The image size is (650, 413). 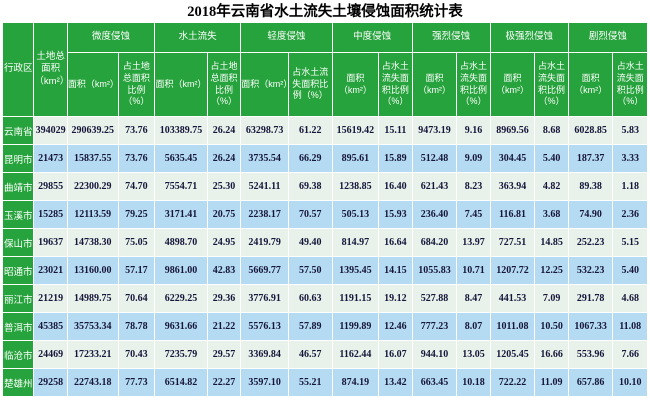 What do you see at coordinates (264, 242) in the screenshot?
I see `value-cell: 2419.79` at bounding box center [264, 242].